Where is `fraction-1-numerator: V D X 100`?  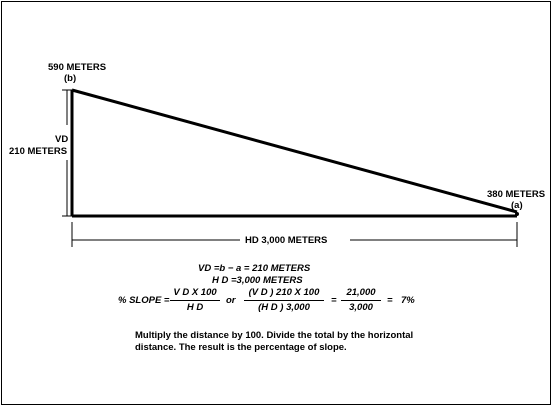 fraction-1-numerator: V D X 100 is located at coordinates (195, 292).